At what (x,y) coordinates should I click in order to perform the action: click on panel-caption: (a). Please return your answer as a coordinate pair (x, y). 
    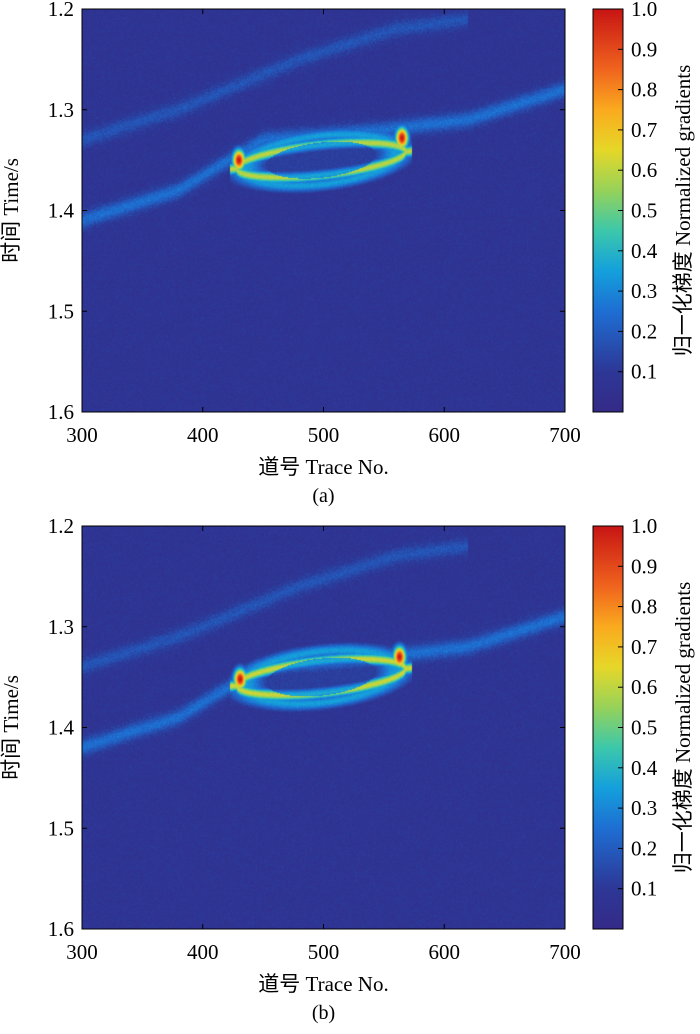
    Looking at the image, I should click on (323, 496).